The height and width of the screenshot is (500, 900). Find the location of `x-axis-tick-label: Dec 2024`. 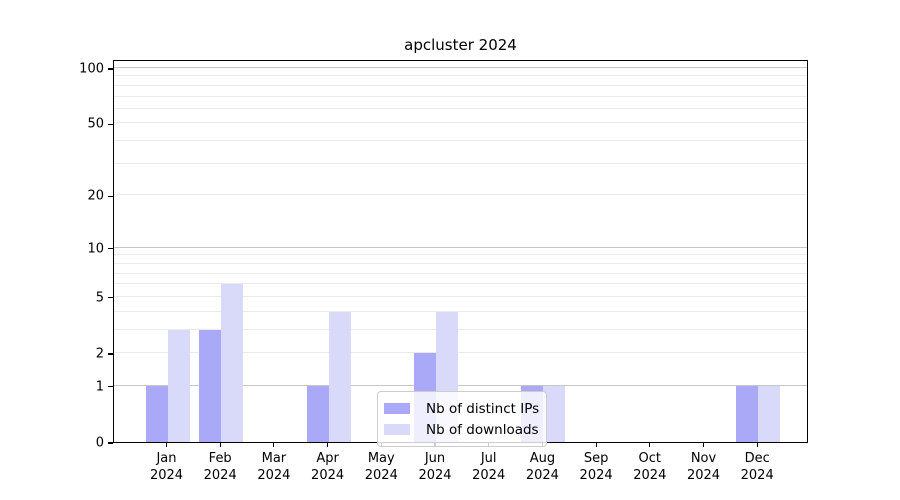

x-axis-tick-label: Dec 2024 is located at coordinates (757, 467).